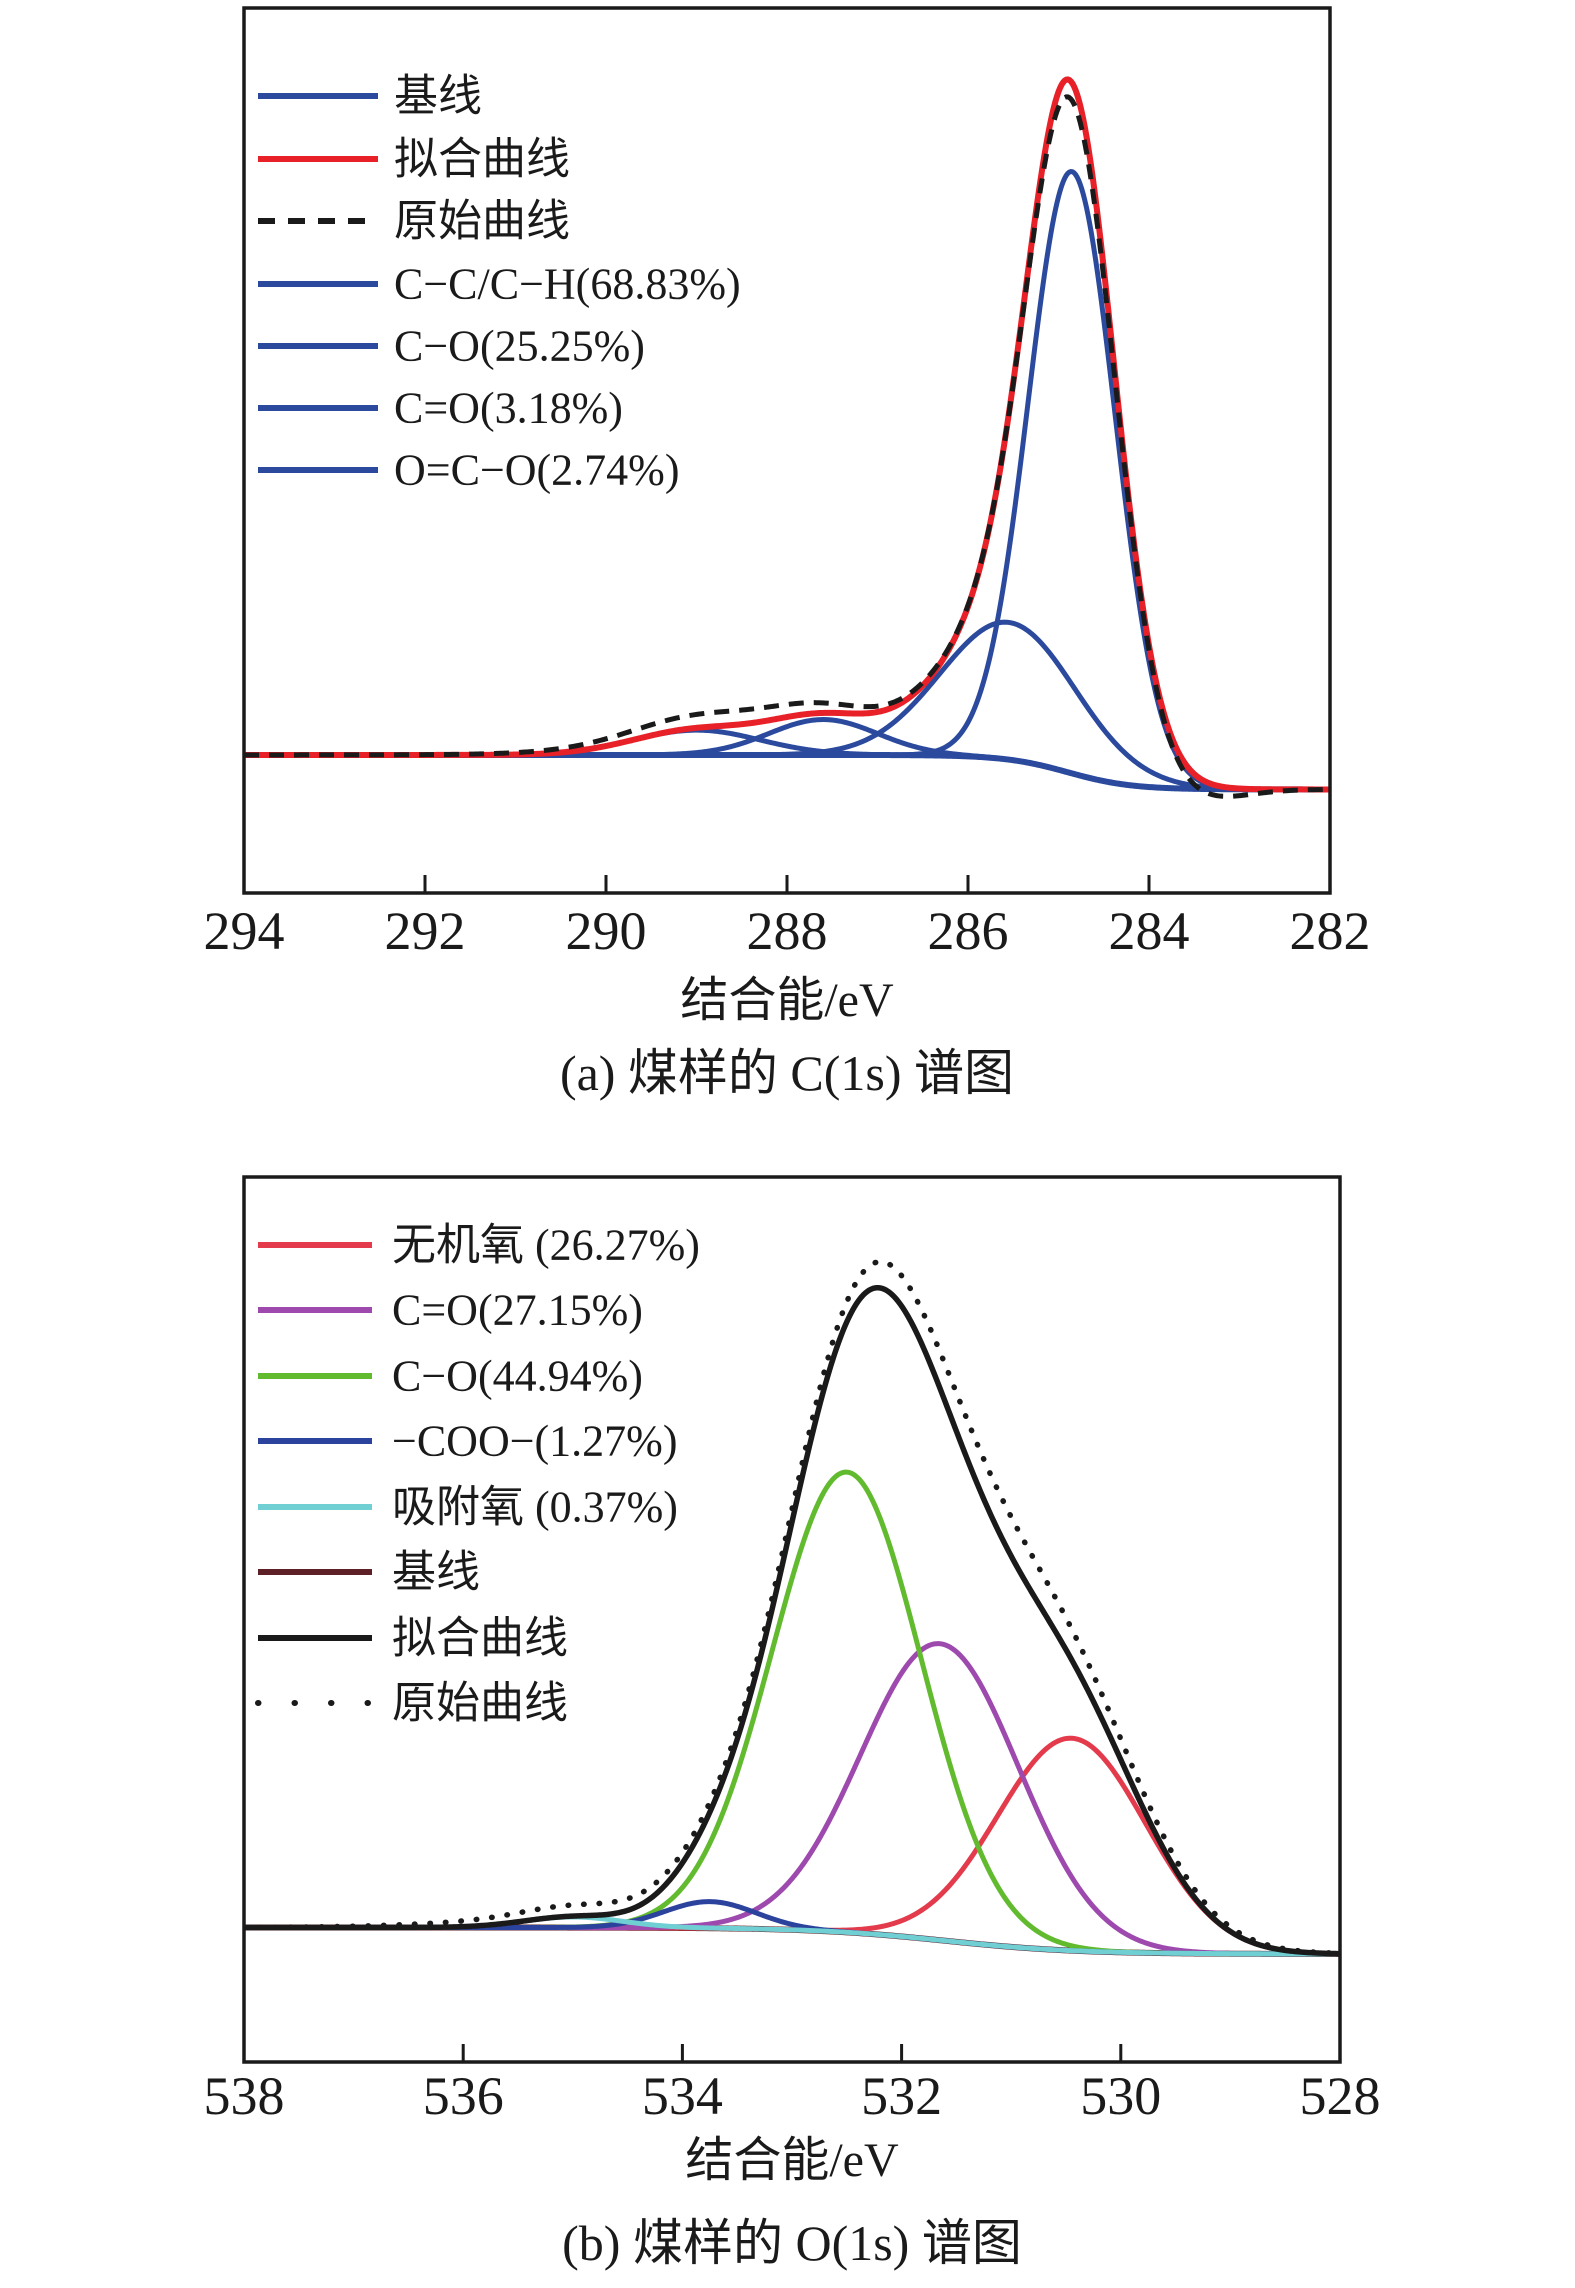  I want to click on c1s-caption: (a) 煤样的 C(1s) 谱图, so click(787, 1073).